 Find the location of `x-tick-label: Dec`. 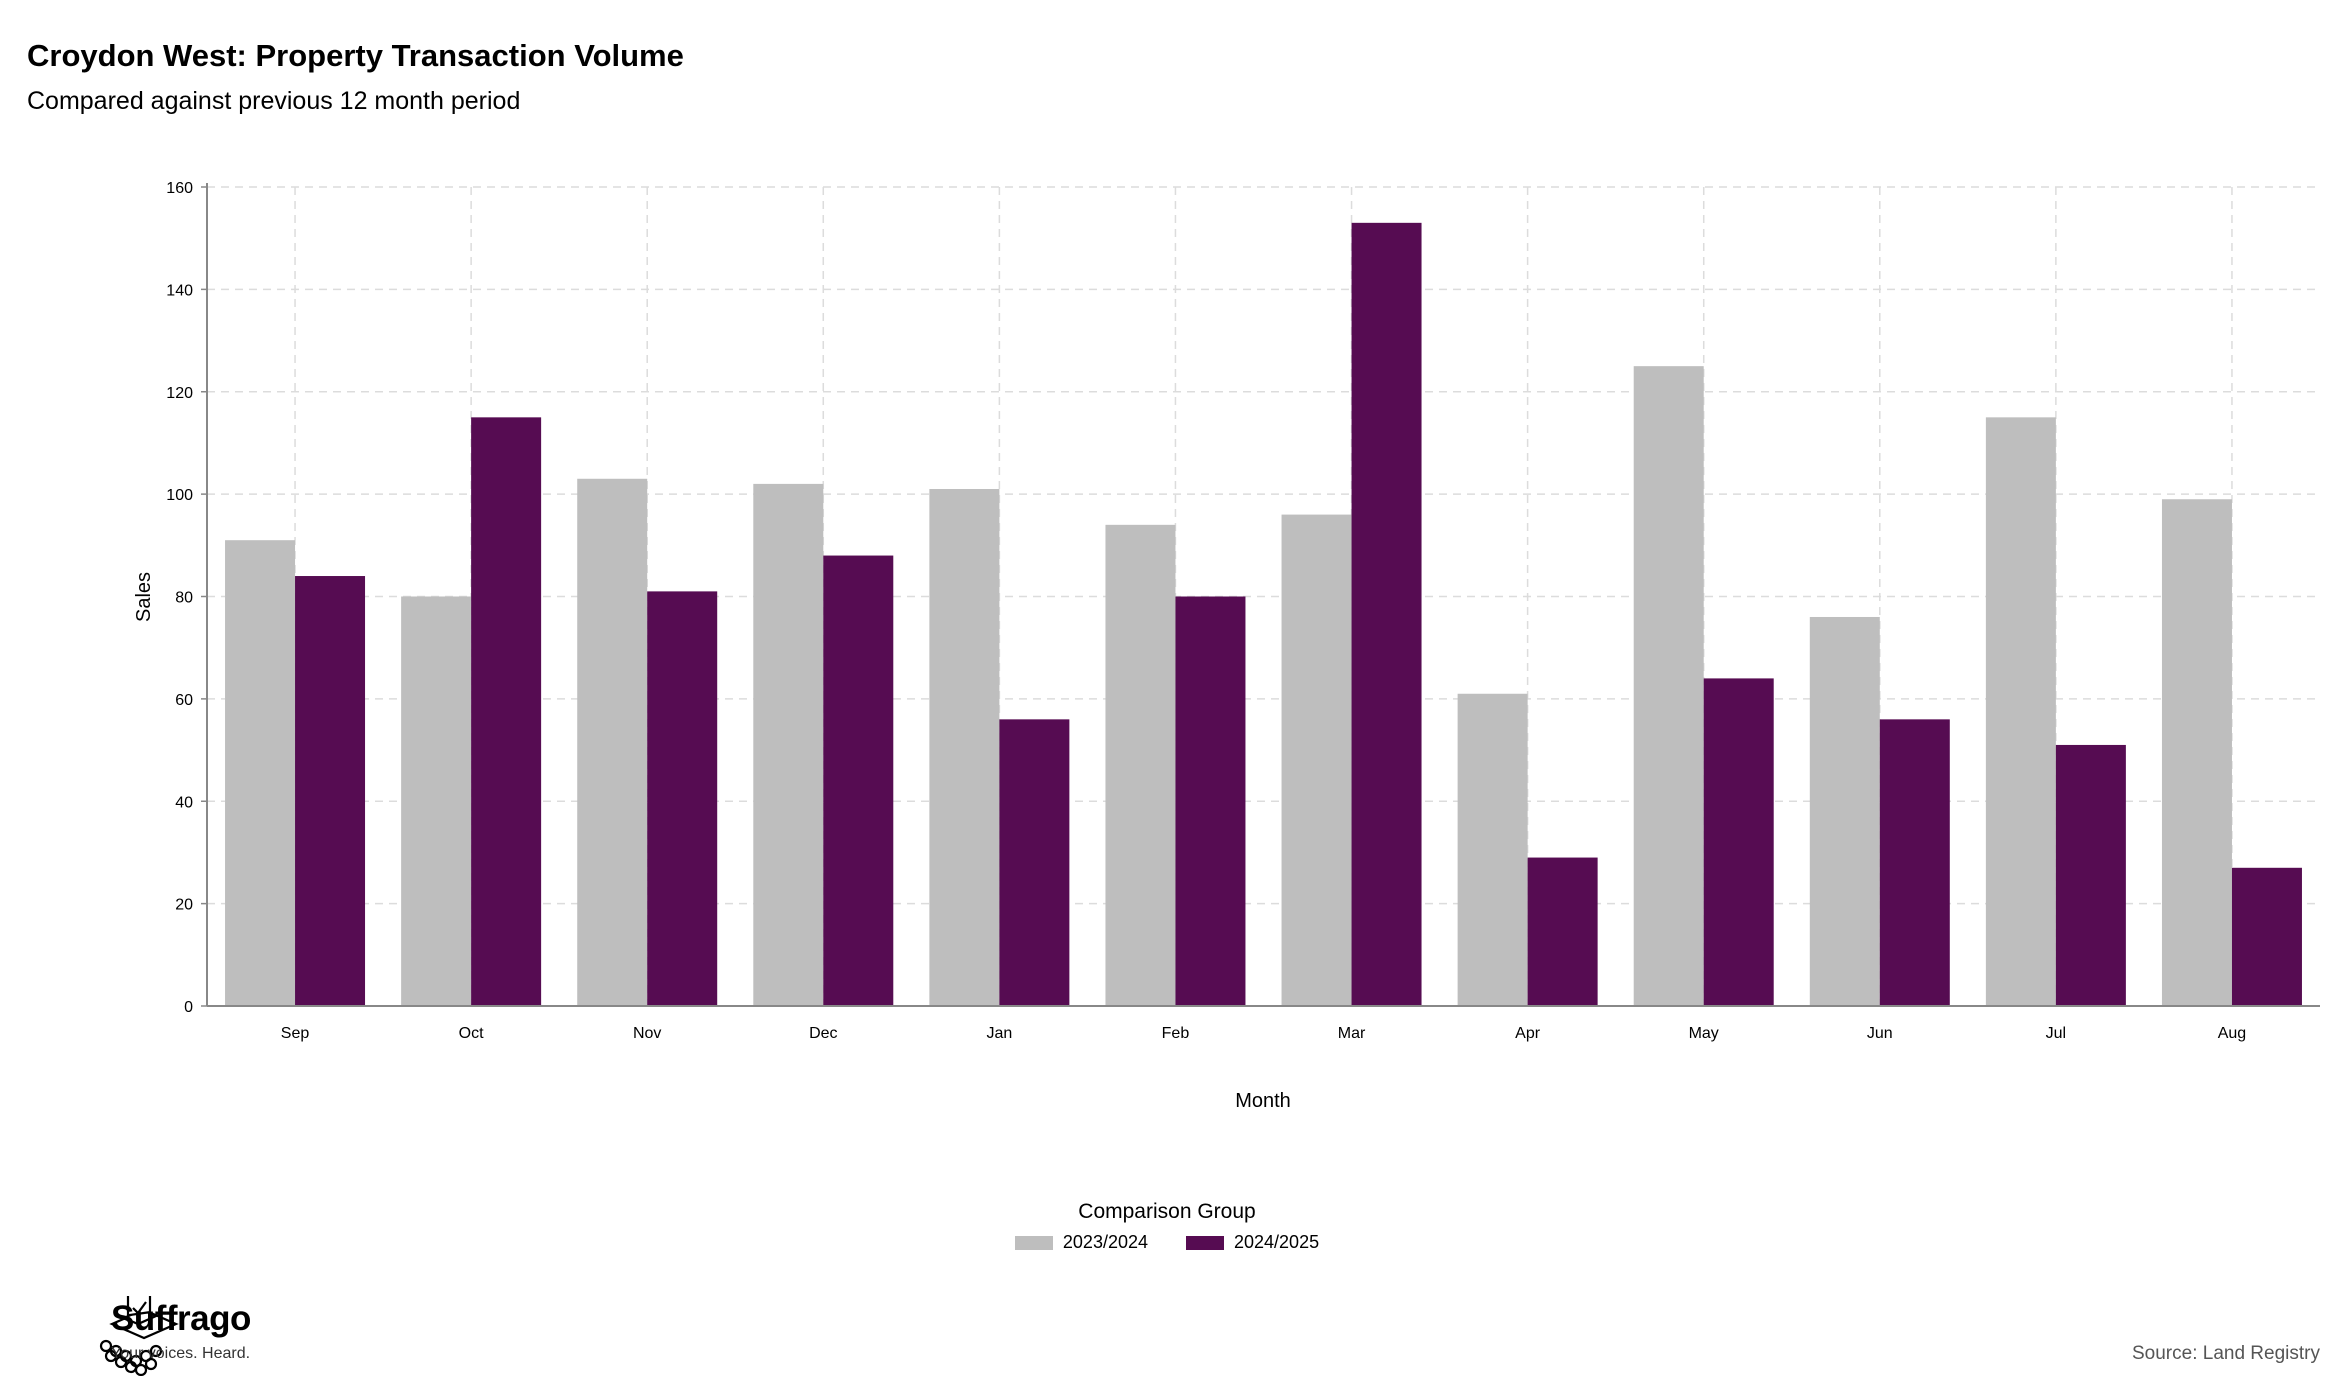

x-tick-label: Dec is located at coordinates (823, 1033).